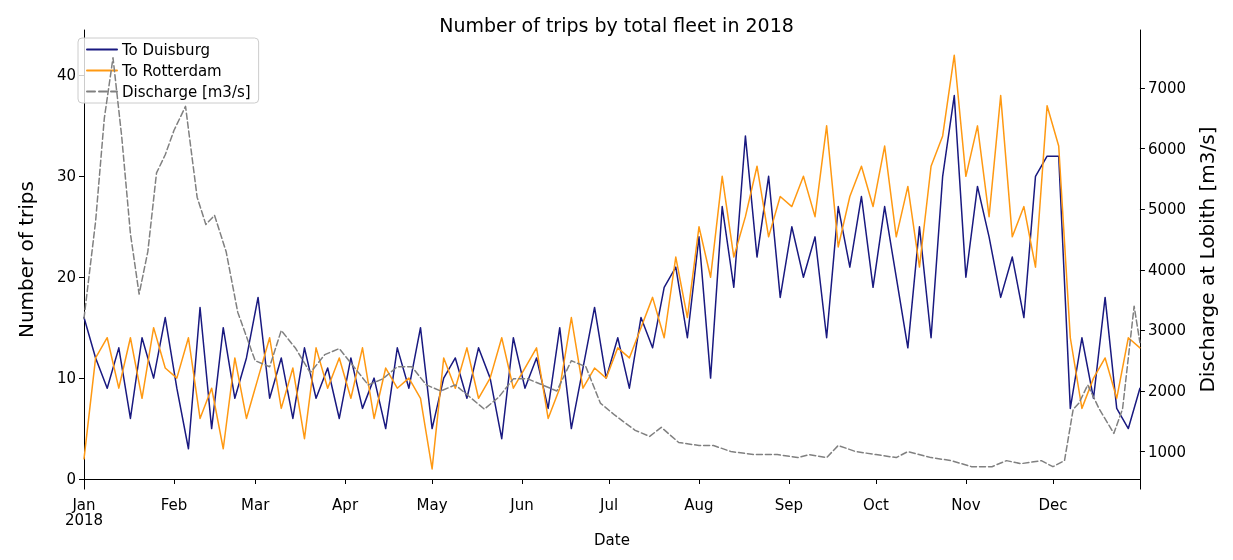 This screenshot has width=1233, height=560. I want to click on legend-label: To Duisburg, so click(166, 49).